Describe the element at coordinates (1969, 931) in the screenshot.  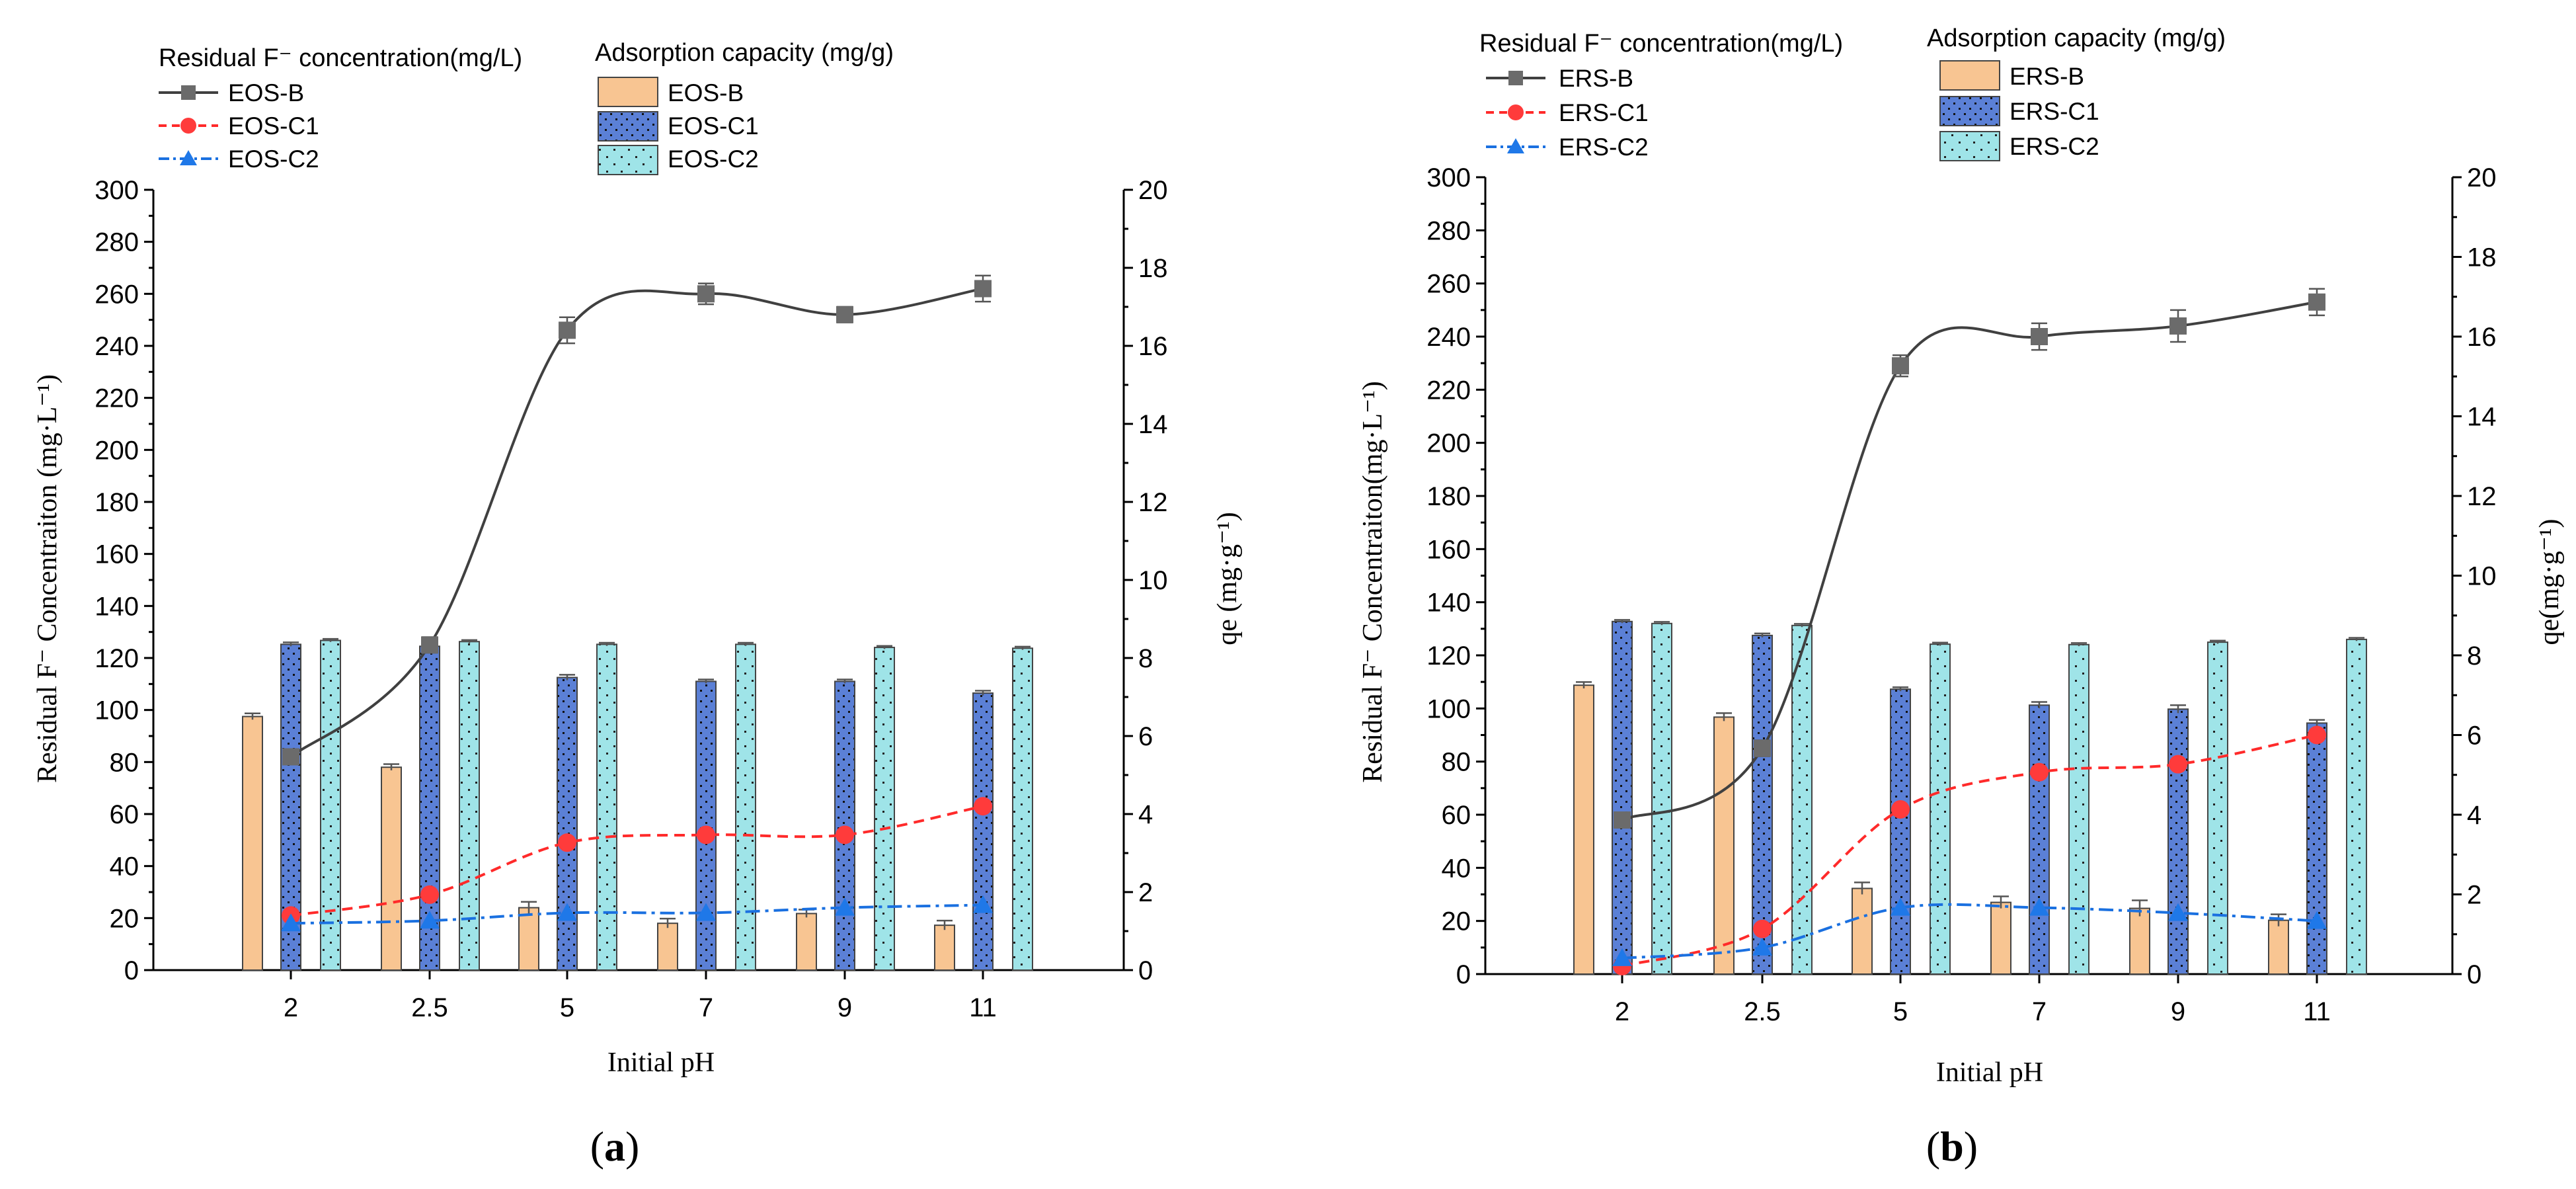
I see `line-series-ers-c2` at that location.